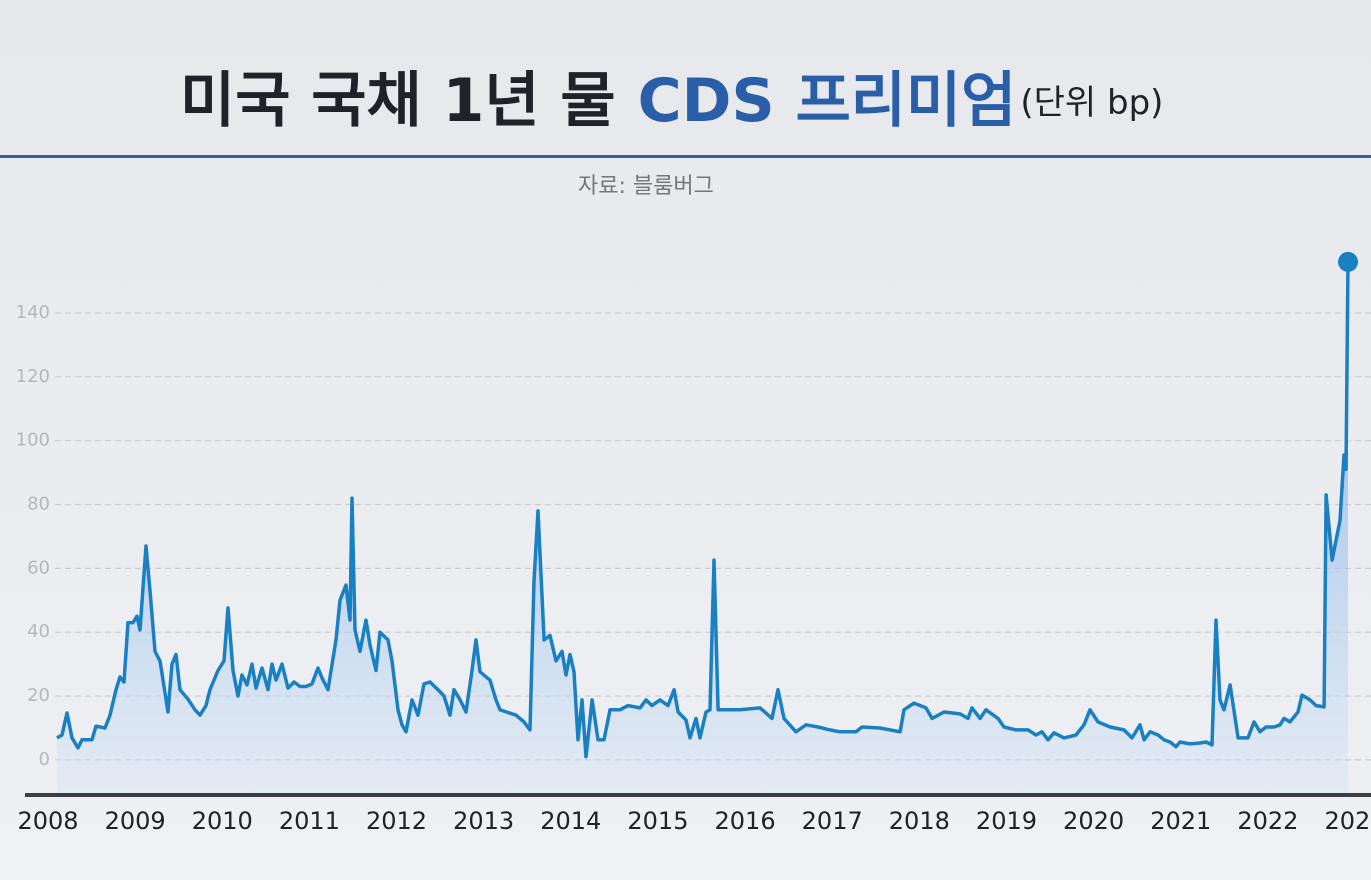 The width and height of the screenshot is (1371, 880). What do you see at coordinates (33, 312) in the screenshot?
I see `y-tick-label: 140` at bounding box center [33, 312].